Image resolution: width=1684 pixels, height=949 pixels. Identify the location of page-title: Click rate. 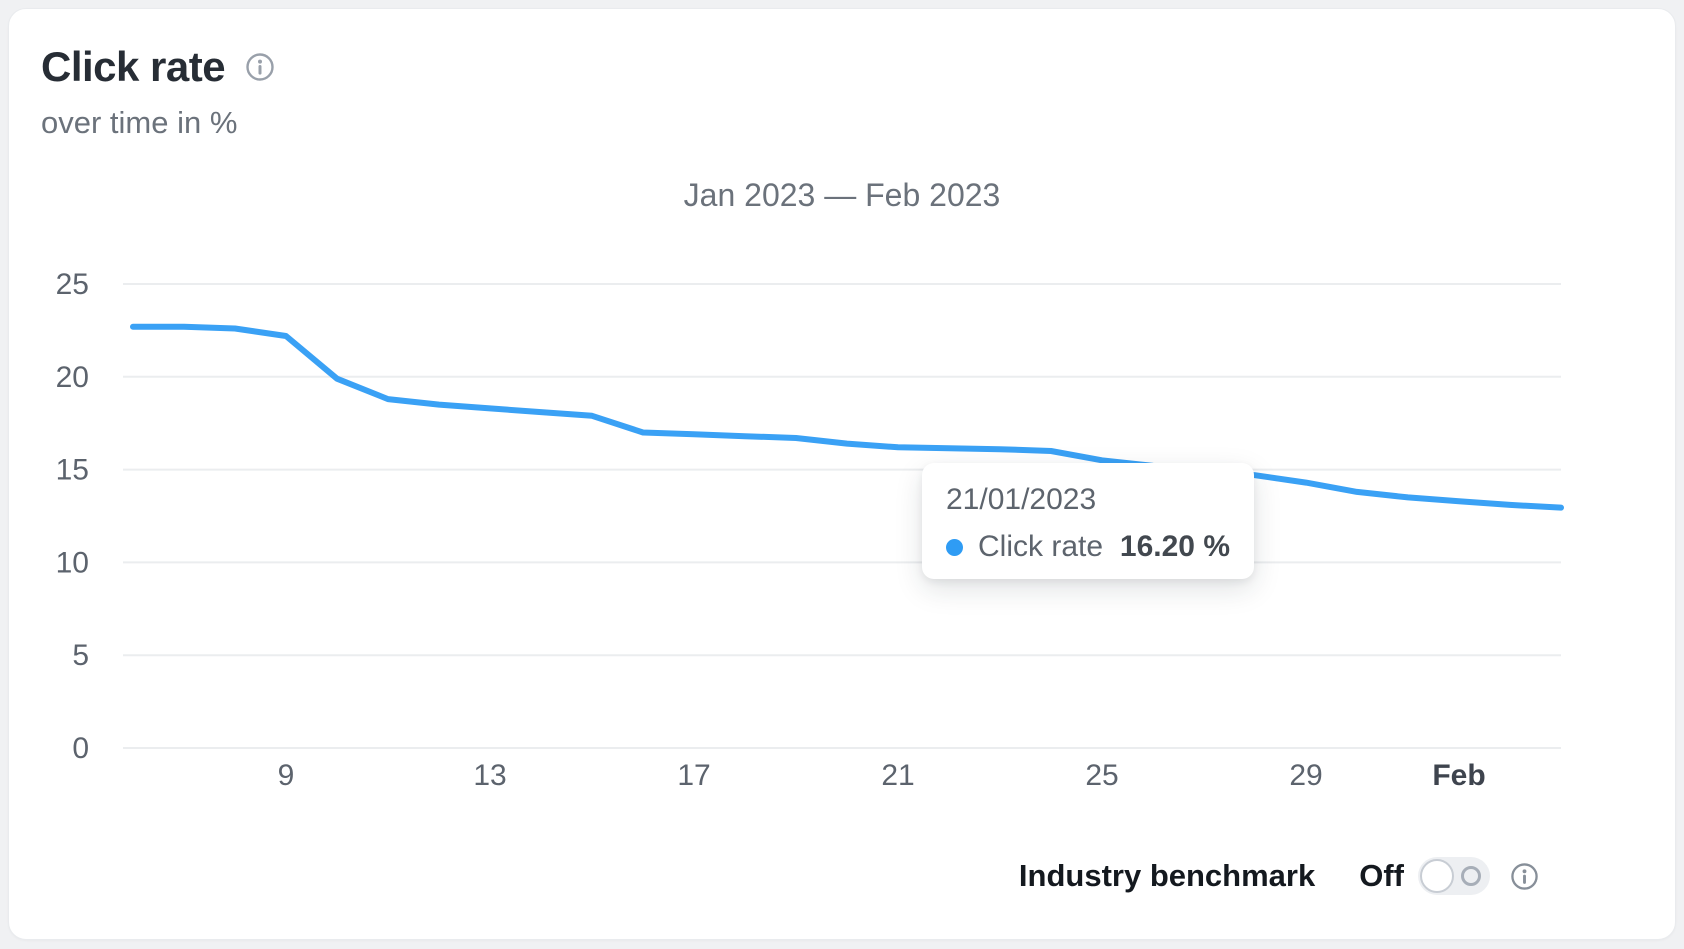
(133, 66).